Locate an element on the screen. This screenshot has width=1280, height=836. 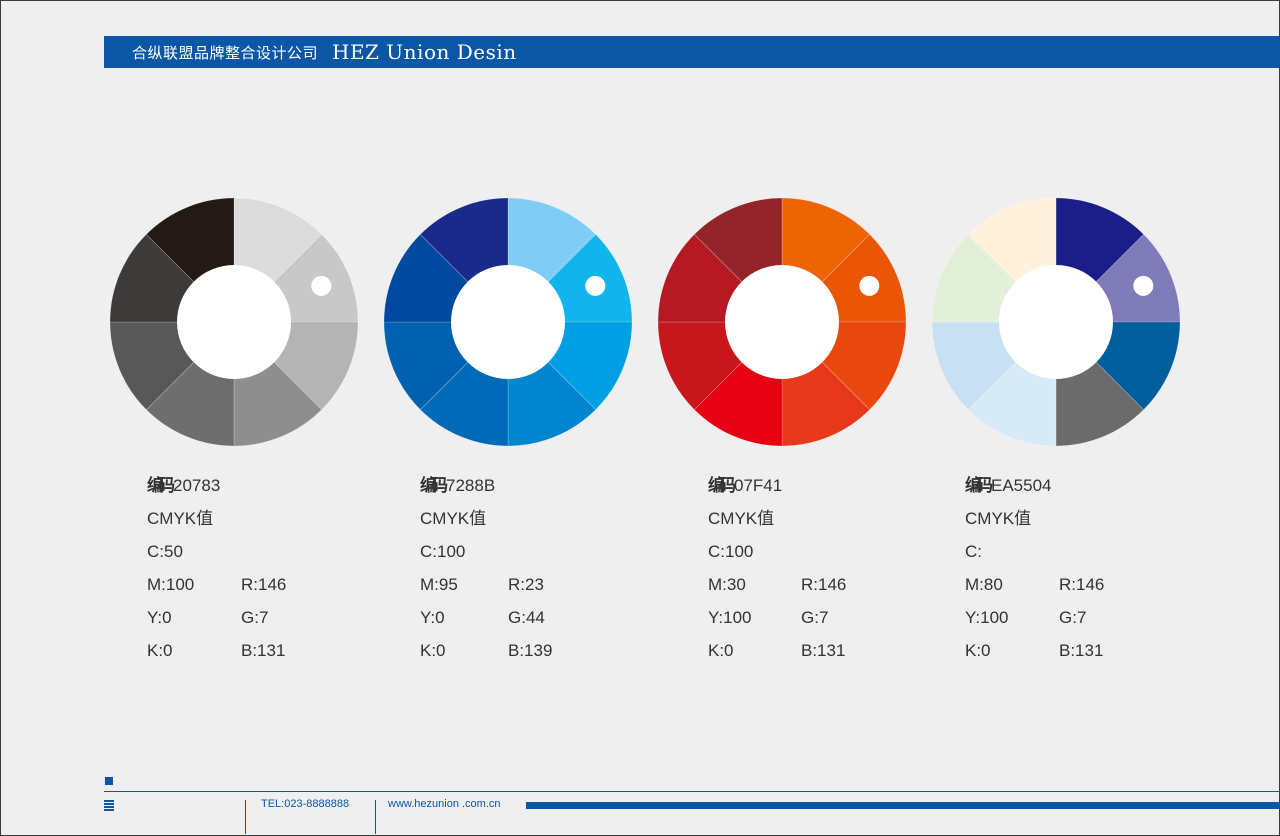
company-name-cn: 合纵联盟品牌整合设计公司 is located at coordinates (225, 53).